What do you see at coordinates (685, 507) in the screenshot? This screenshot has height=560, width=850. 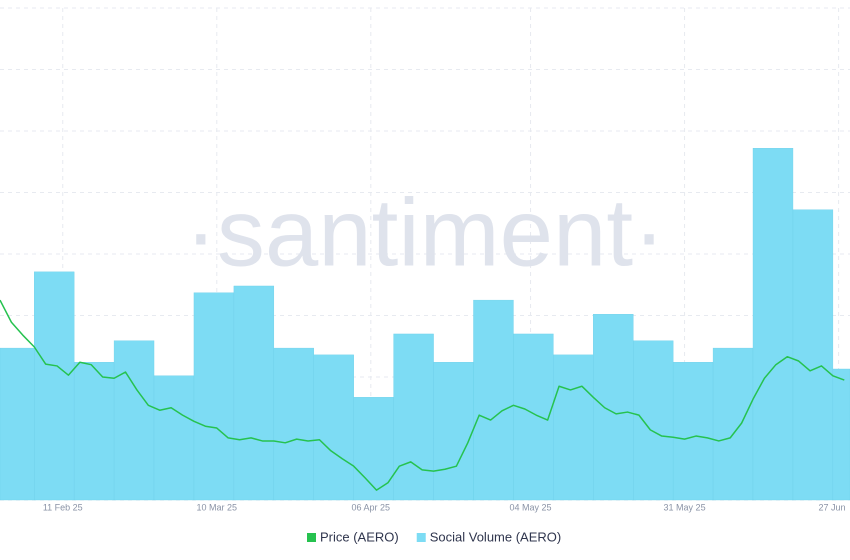 I see `x-tick-label: 31 May 25` at bounding box center [685, 507].